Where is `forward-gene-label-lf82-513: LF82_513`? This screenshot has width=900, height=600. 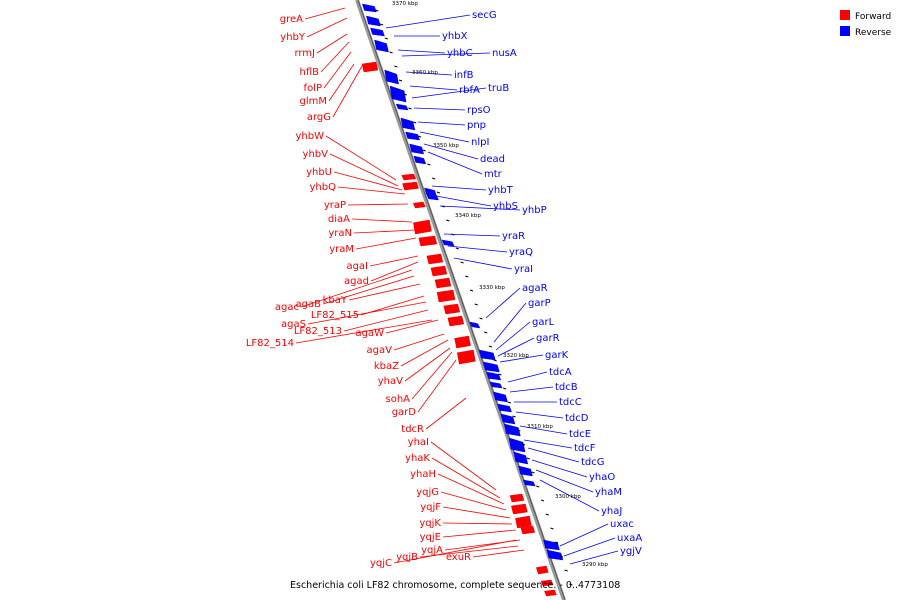 forward-gene-label-lf82-513: LF82_513 is located at coordinates (318, 331).